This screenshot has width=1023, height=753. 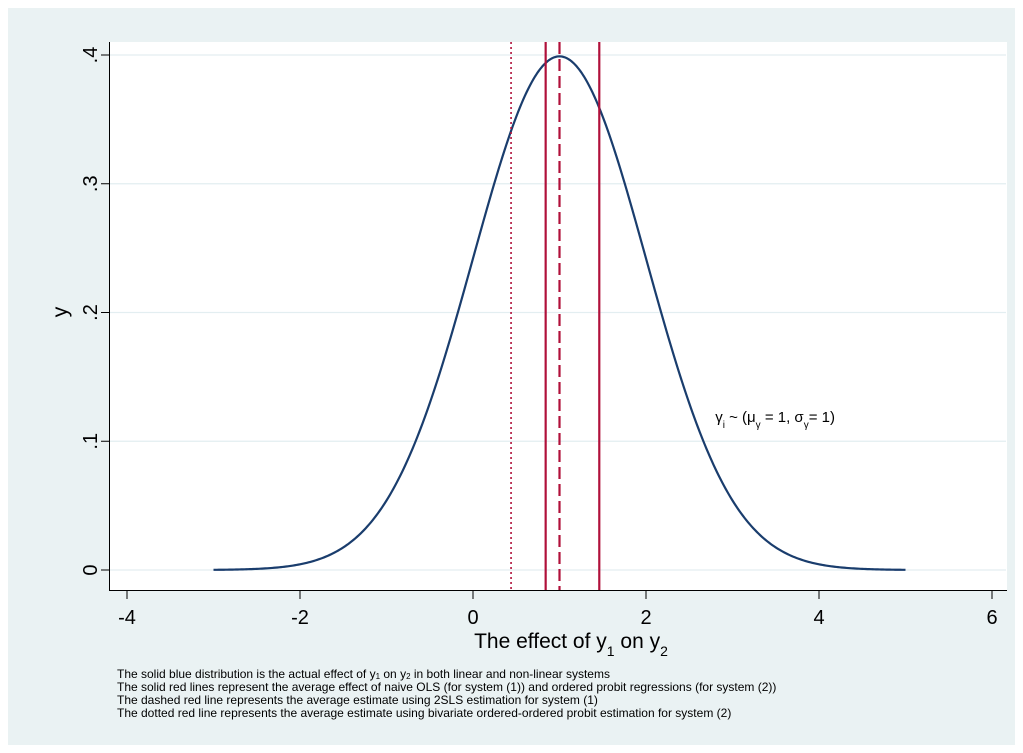 What do you see at coordinates (91, 55) in the screenshot?
I see `y-tick-label: .4` at bounding box center [91, 55].